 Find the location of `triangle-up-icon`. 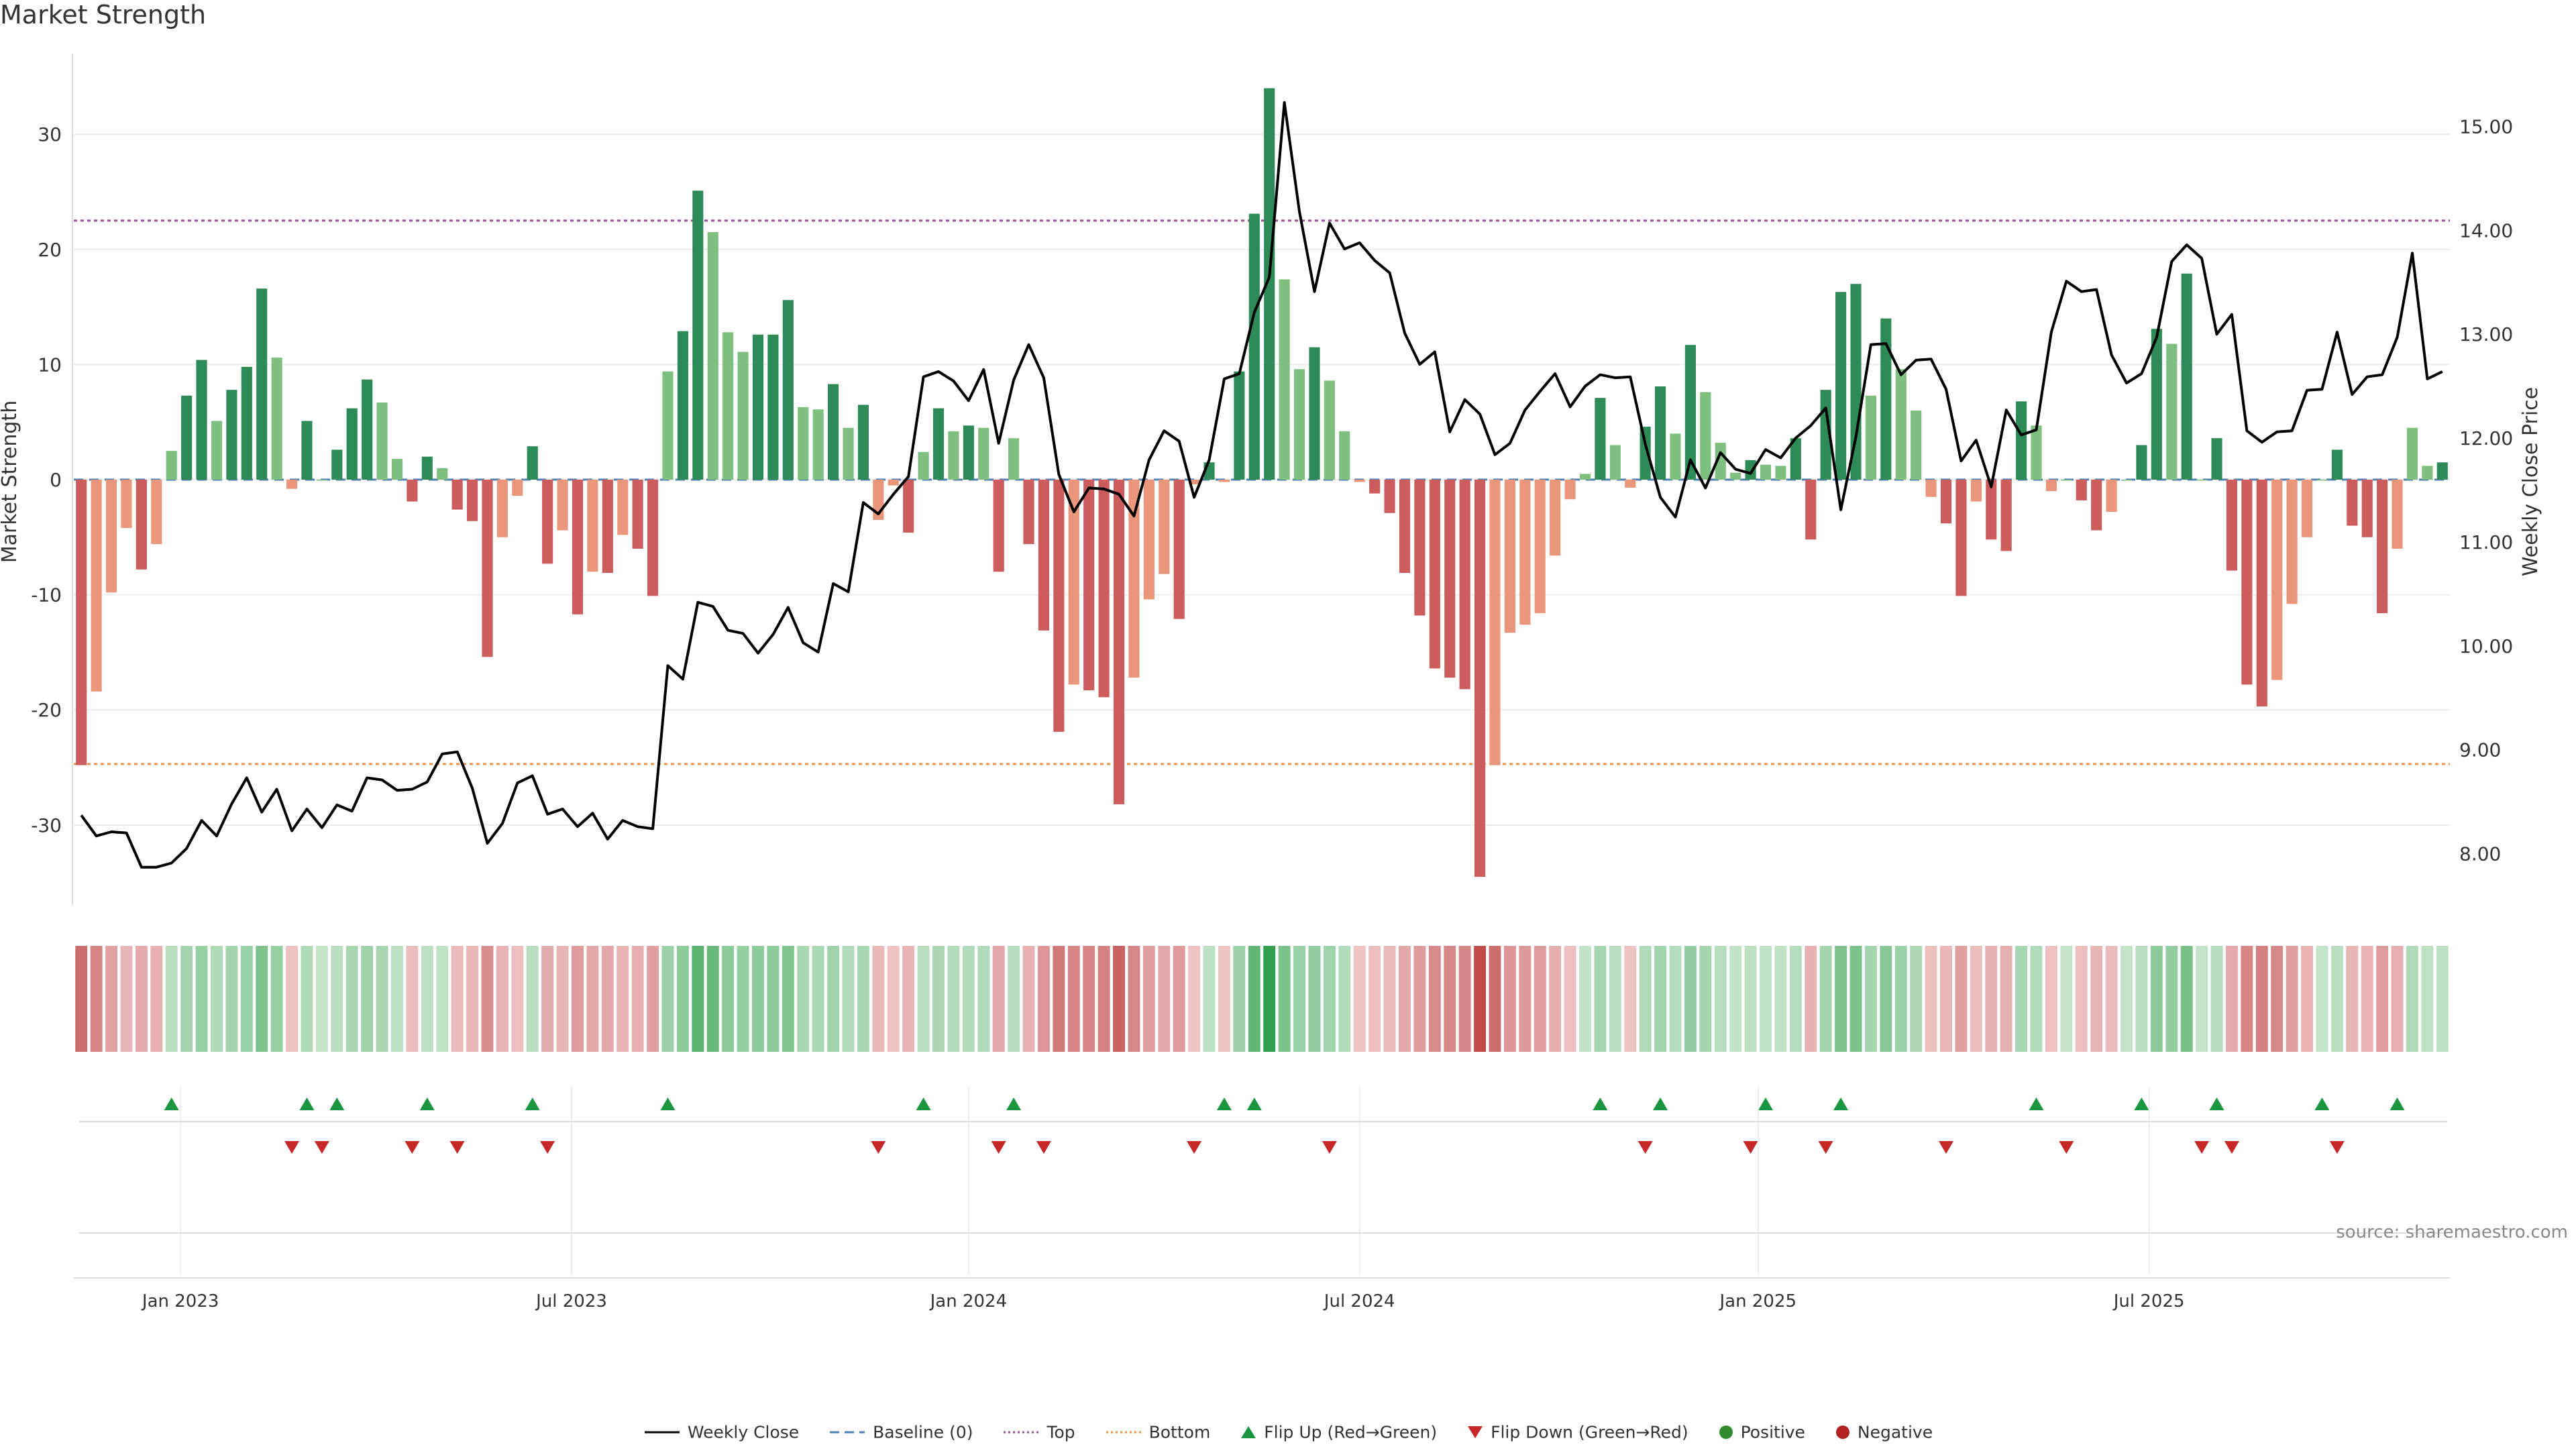

triangle-up-icon is located at coordinates (1248, 1432).